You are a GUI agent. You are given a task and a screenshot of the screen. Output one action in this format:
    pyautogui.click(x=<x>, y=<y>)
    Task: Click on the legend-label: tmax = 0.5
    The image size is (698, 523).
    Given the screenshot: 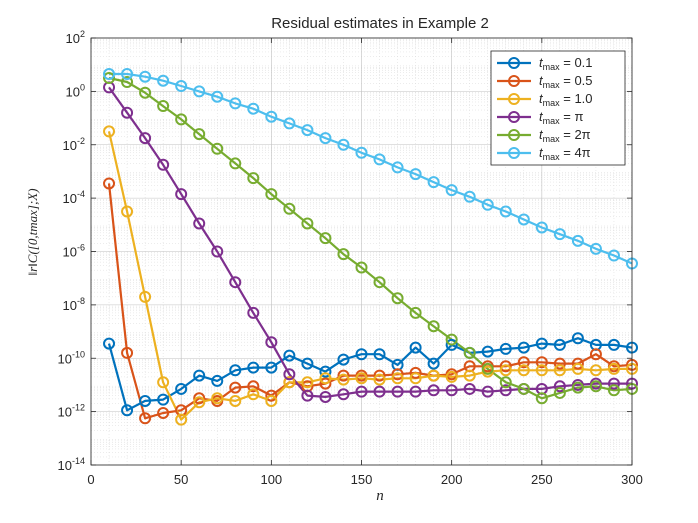 What is the action you would take?
    pyautogui.click(x=566, y=81)
    